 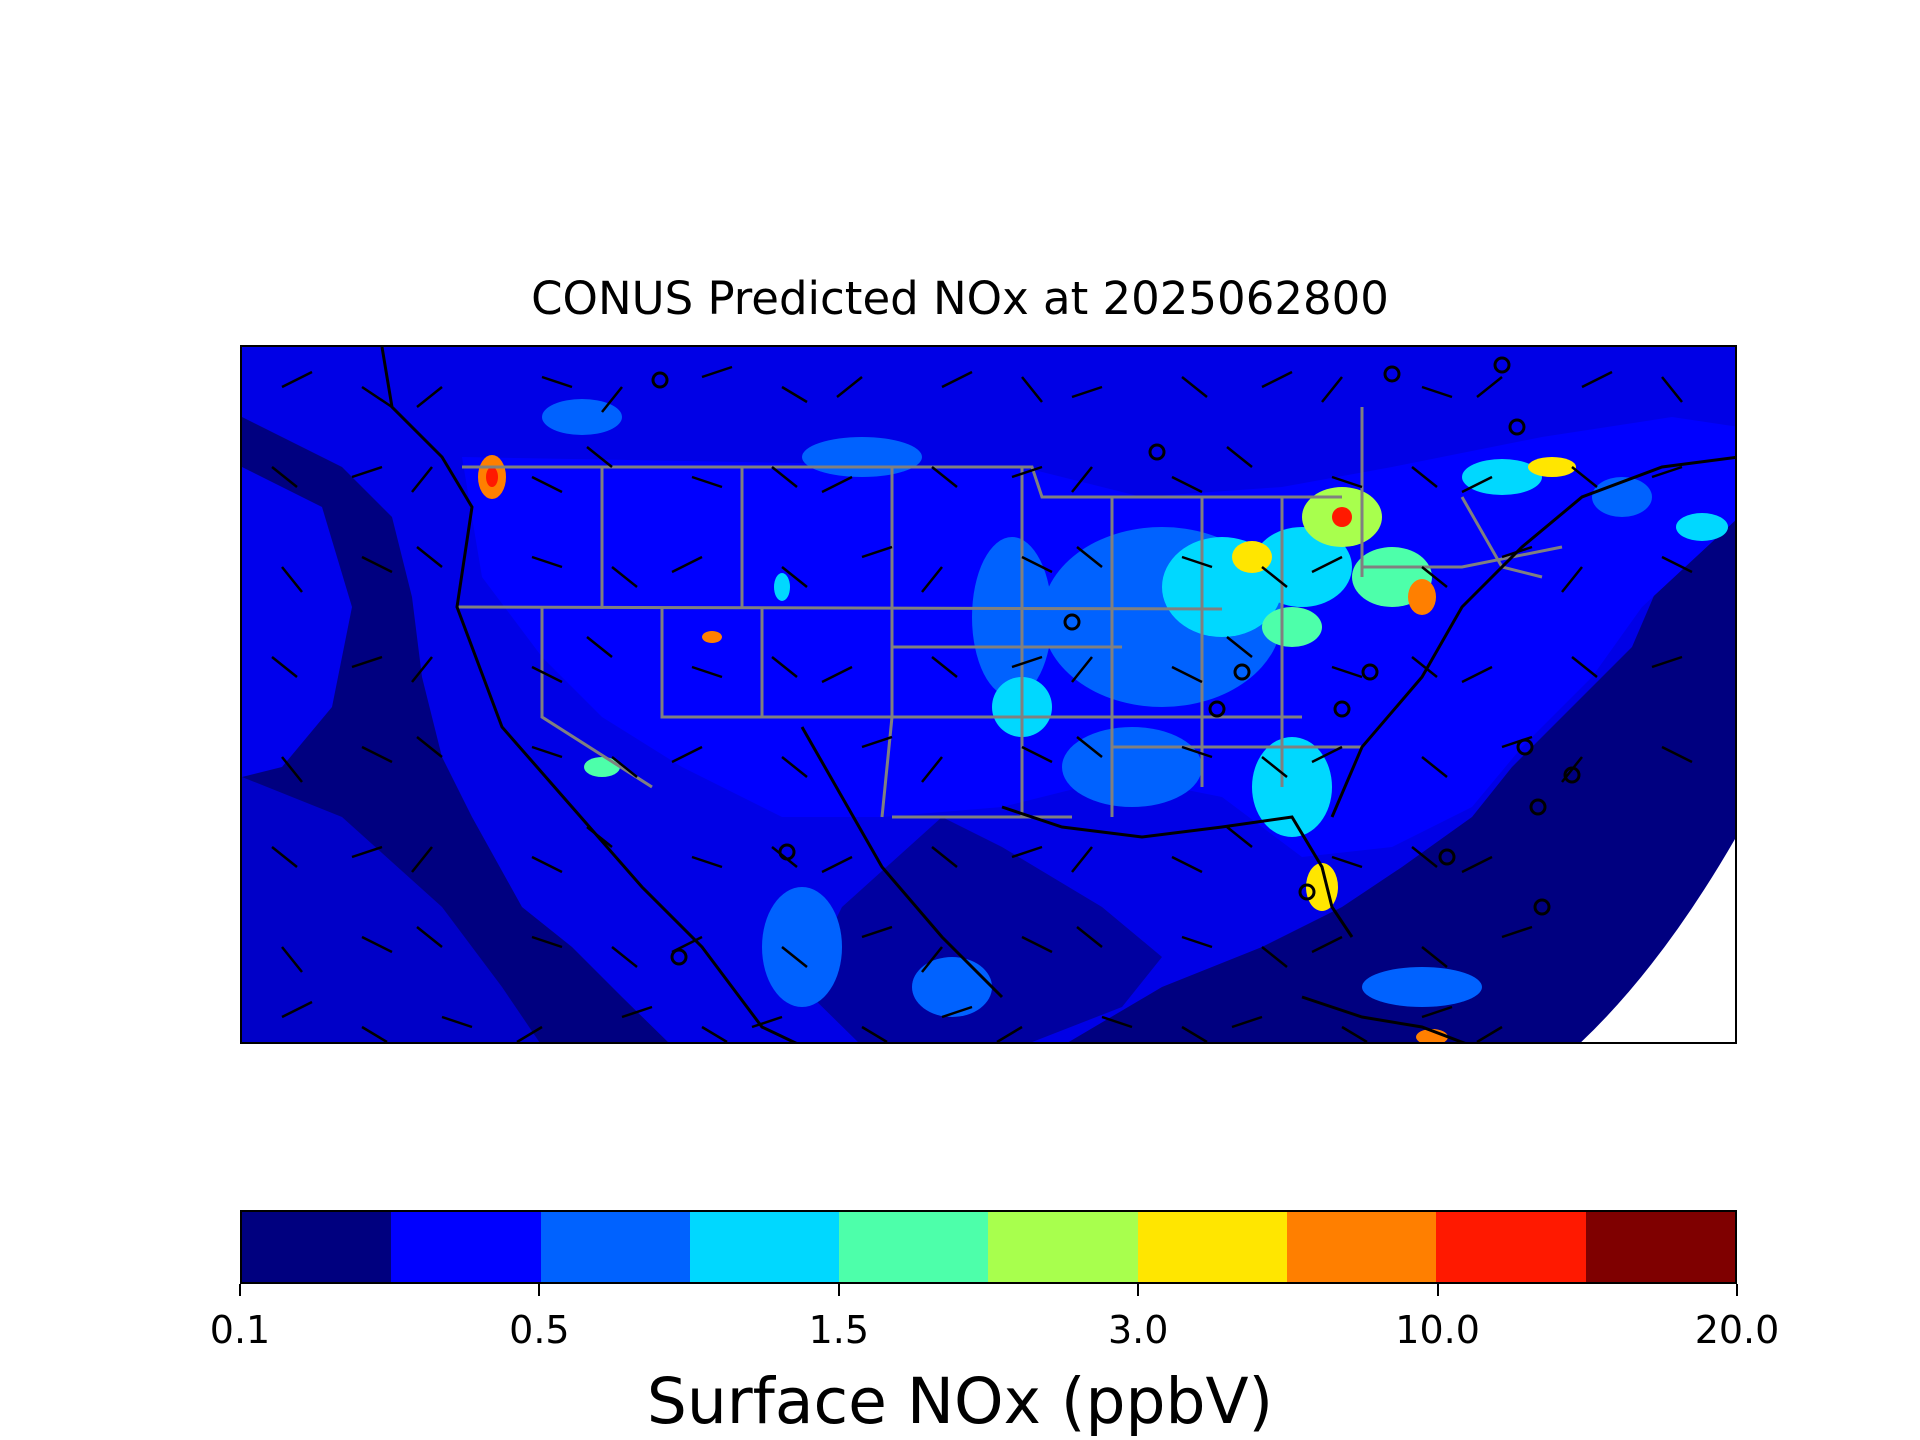 I want to click on colorbar-tick-label: 3.0, so click(x=1138, y=1330).